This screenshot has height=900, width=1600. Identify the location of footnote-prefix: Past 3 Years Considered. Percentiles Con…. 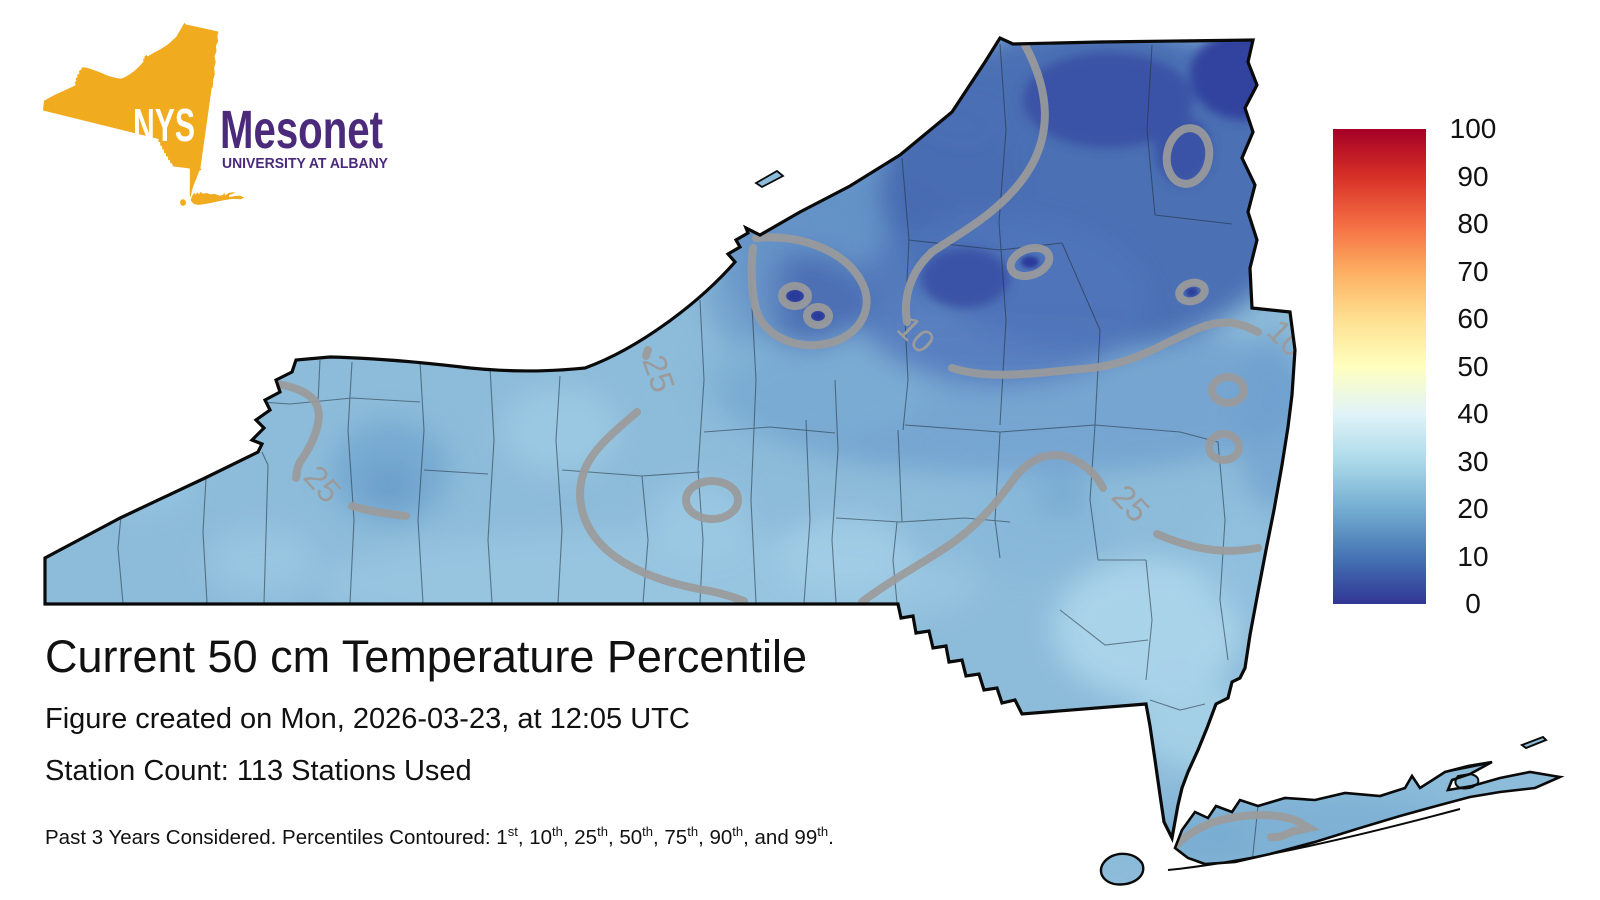
(271, 837).